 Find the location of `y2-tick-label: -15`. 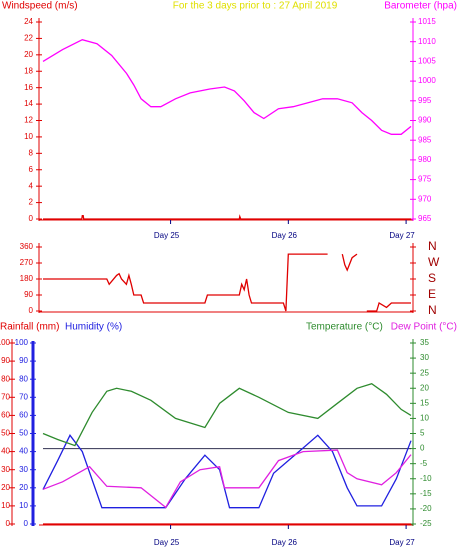

y2-tick-label: -15 is located at coordinates (426, 493).